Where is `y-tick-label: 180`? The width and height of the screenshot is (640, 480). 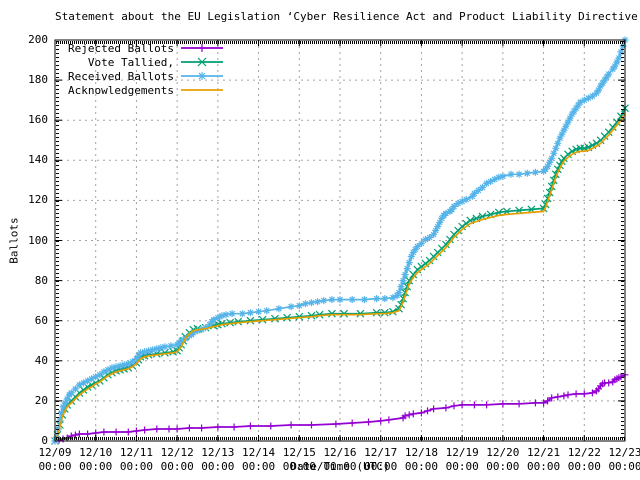
y-tick-label: 180 is located at coordinates (38, 80).